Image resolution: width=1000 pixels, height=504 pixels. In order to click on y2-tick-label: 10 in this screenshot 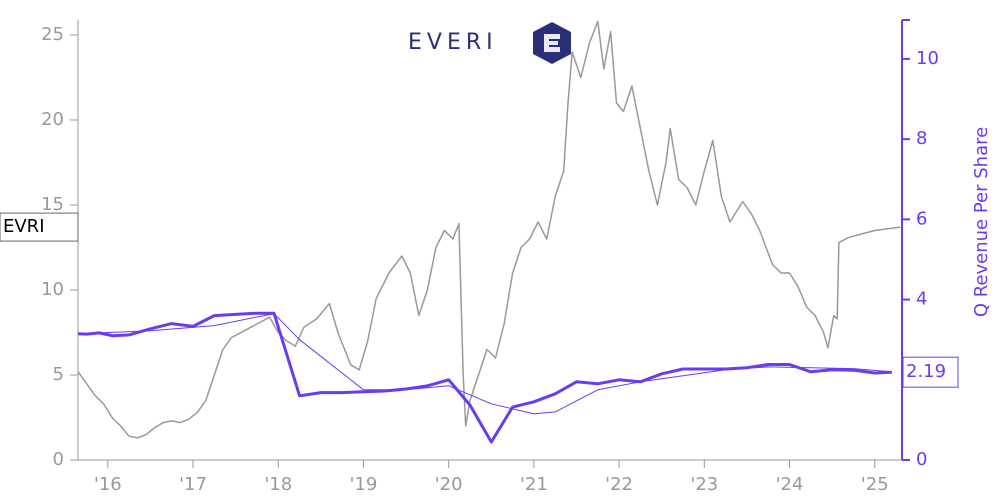, I will do `click(927, 58)`.